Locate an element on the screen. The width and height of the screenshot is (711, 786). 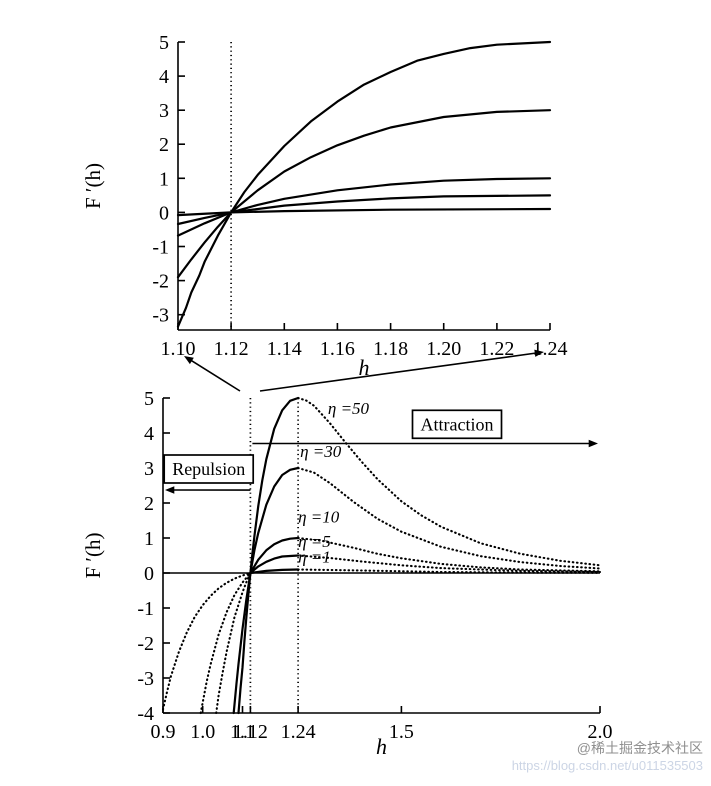
repulsion-box is located at coordinates (209, 469).